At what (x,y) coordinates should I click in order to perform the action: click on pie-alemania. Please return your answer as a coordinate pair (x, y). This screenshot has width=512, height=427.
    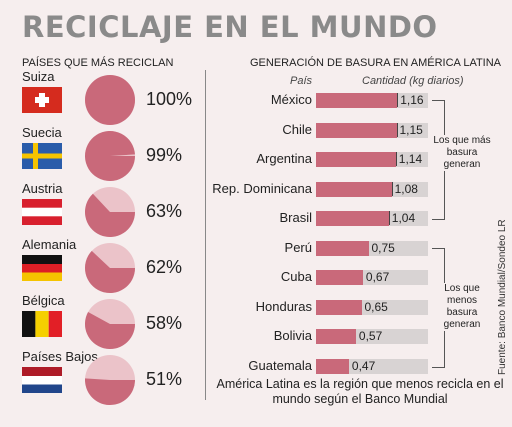
    Looking at the image, I should click on (109, 268).